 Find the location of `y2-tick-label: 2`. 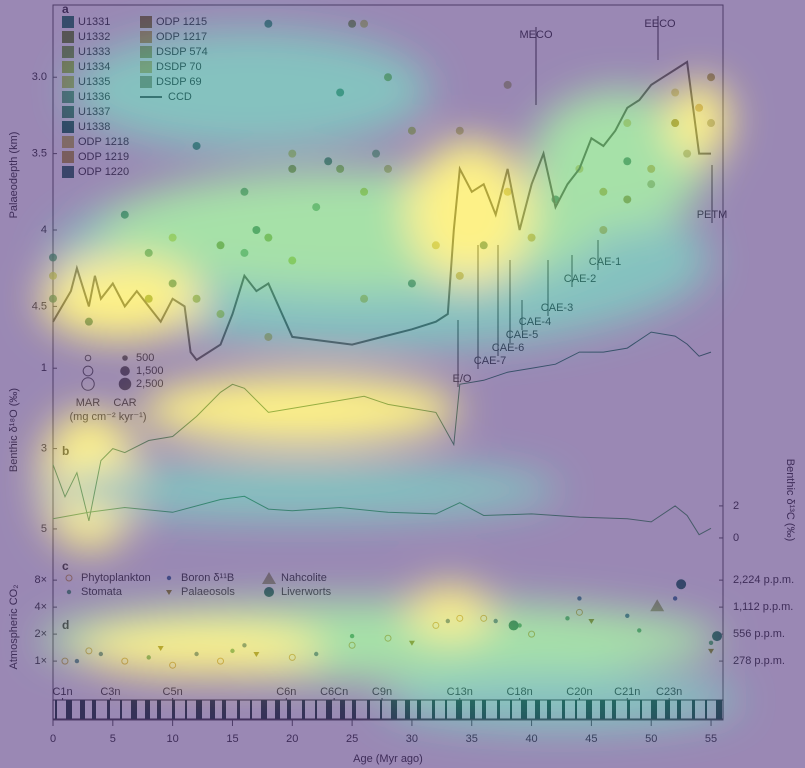

y2-tick-label: 2 is located at coordinates (736, 506).